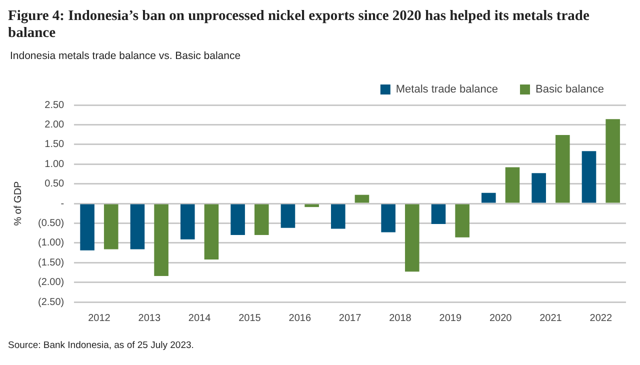 This screenshot has height=365, width=640. What do you see at coordinates (54, 184) in the screenshot?
I see `y-tick-label: 0.50` at bounding box center [54, 184].